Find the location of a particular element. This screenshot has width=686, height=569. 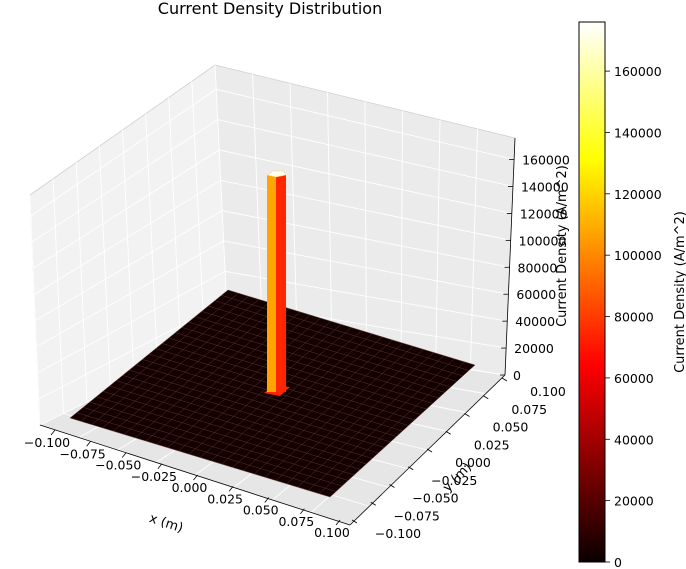

z-tick-label: 60000 is located at coordinates (536, 294).